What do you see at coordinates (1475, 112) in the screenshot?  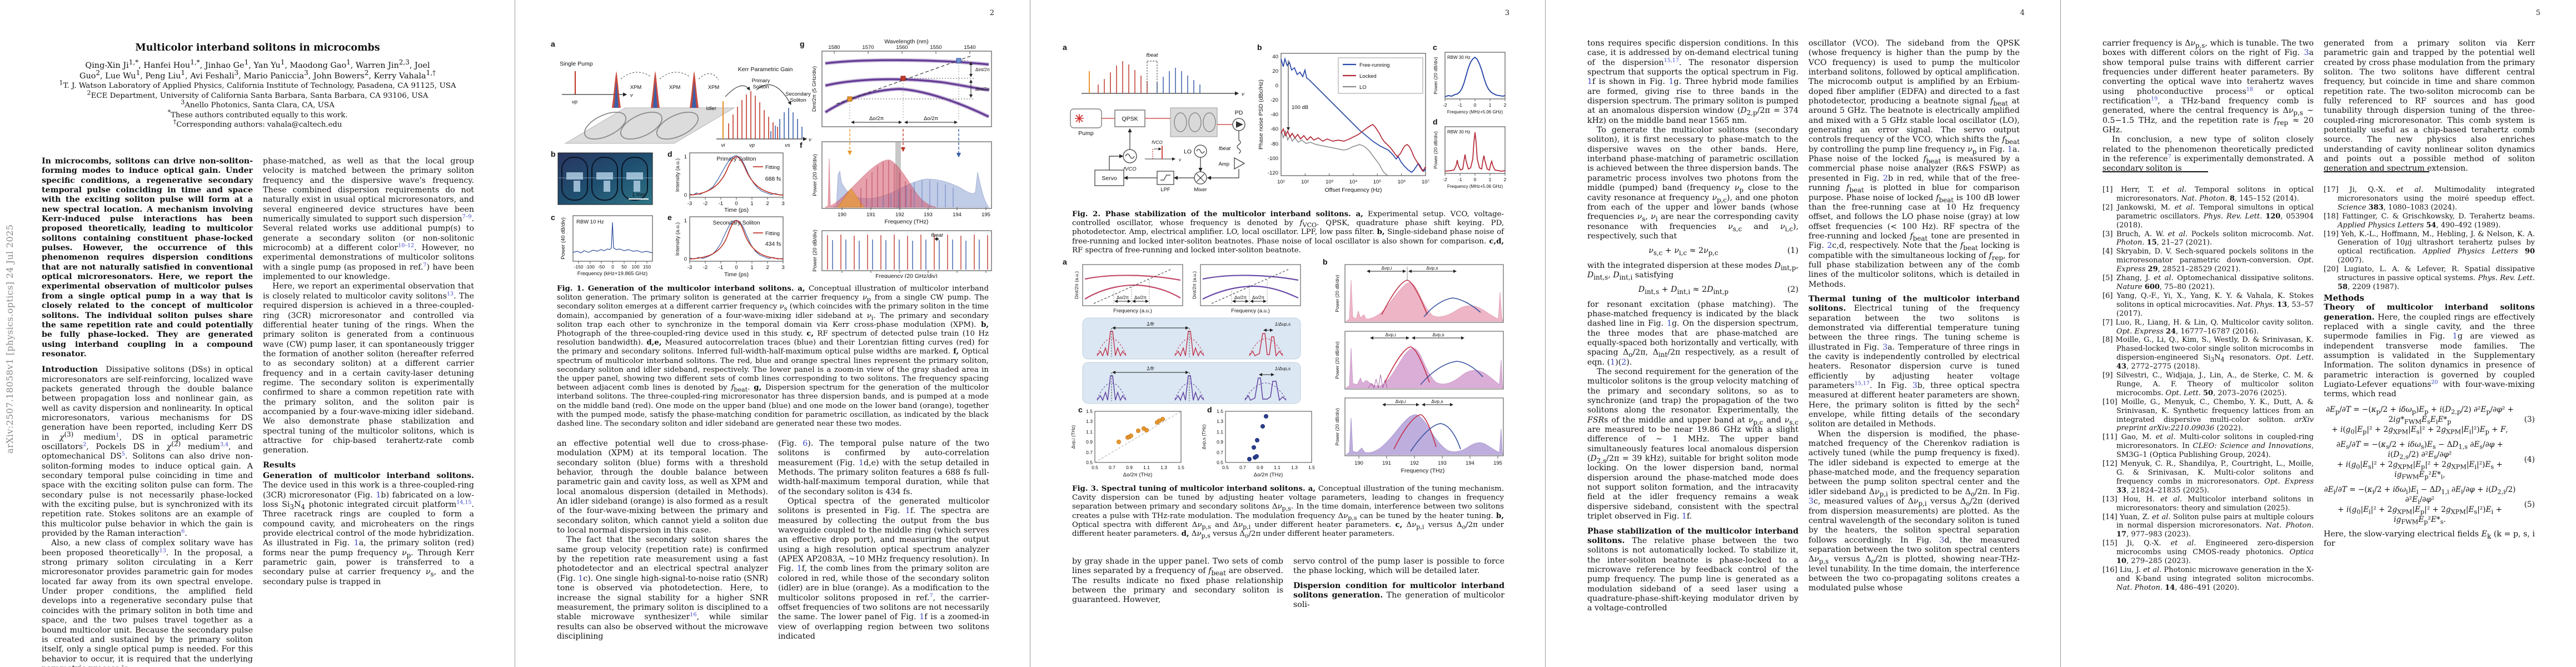 I see `c-x-axis-title: Frequency (MHz+5.06 GHz)` at bounding box center [1475, 112].